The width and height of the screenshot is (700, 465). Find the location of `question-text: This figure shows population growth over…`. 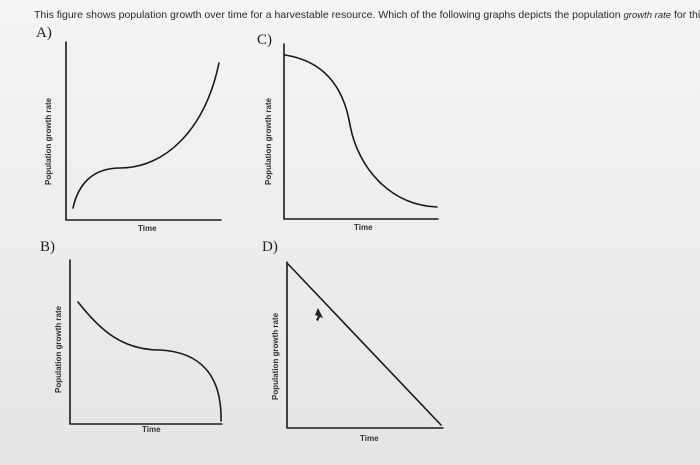

question-text: This figure shows population growth over… is located at coordinates (367, 15).